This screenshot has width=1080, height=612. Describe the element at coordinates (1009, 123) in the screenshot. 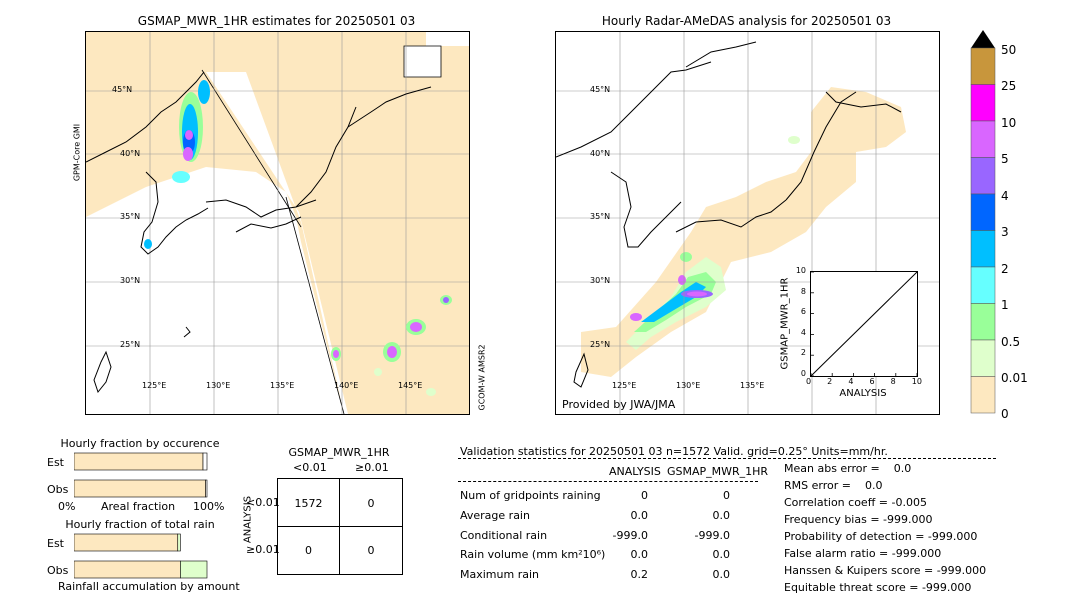

I see `colorbar-label: 10` at that location.